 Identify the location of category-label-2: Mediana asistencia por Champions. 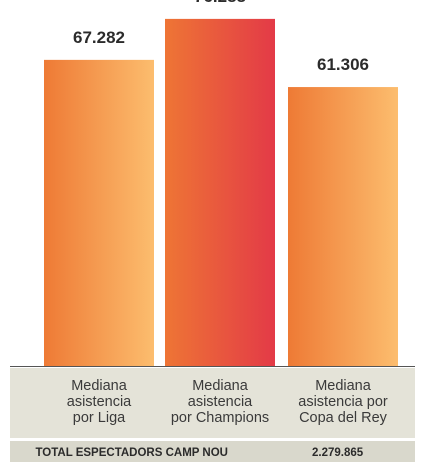
(220, 402).